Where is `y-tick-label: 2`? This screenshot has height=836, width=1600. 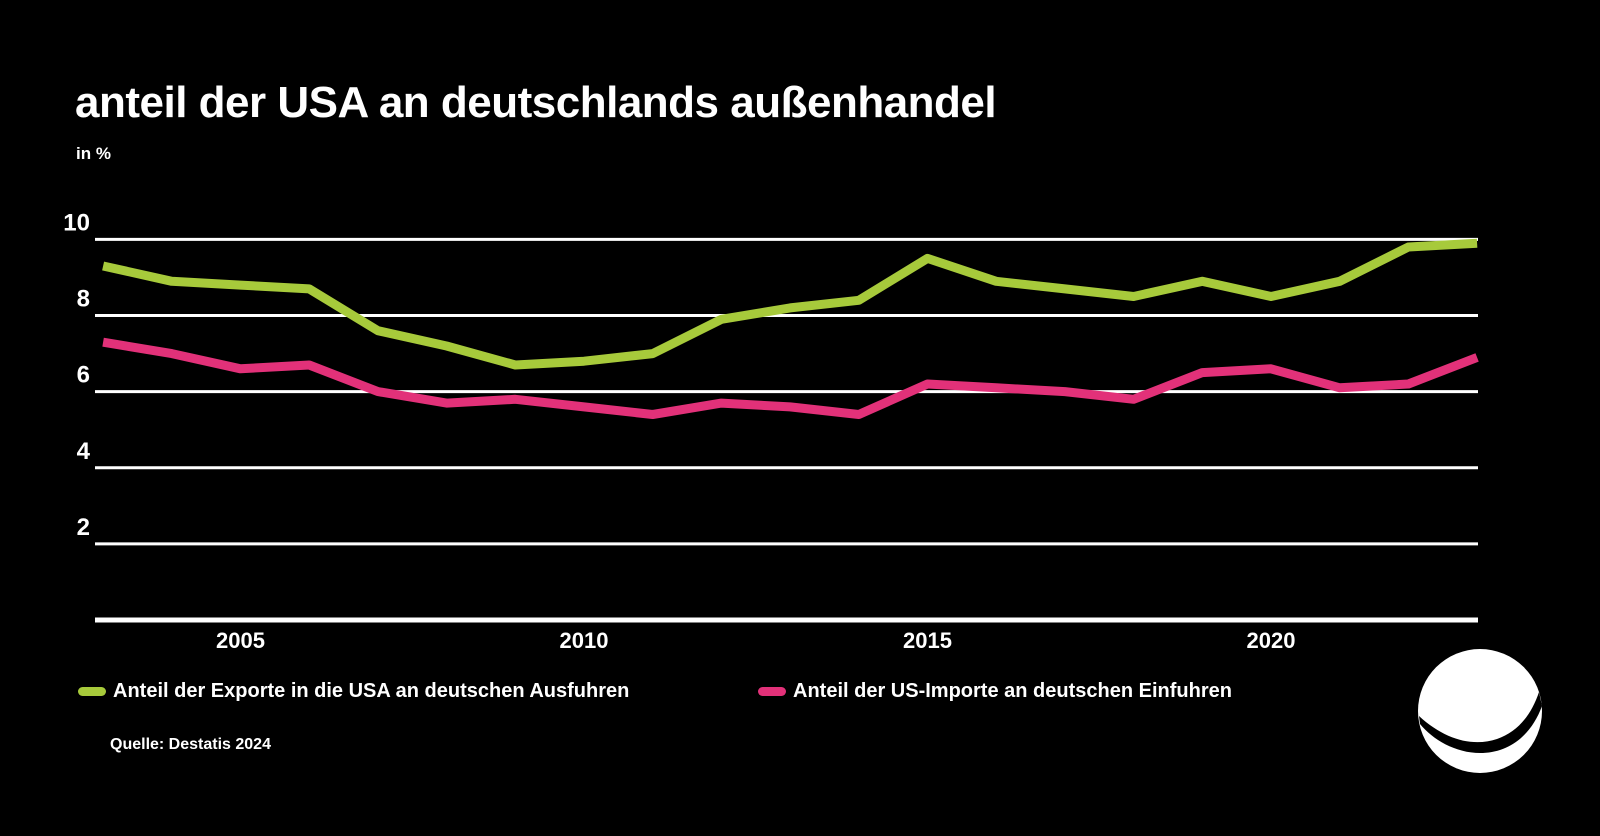
y-tick-label: 2 is located at coordinates (83, 527).